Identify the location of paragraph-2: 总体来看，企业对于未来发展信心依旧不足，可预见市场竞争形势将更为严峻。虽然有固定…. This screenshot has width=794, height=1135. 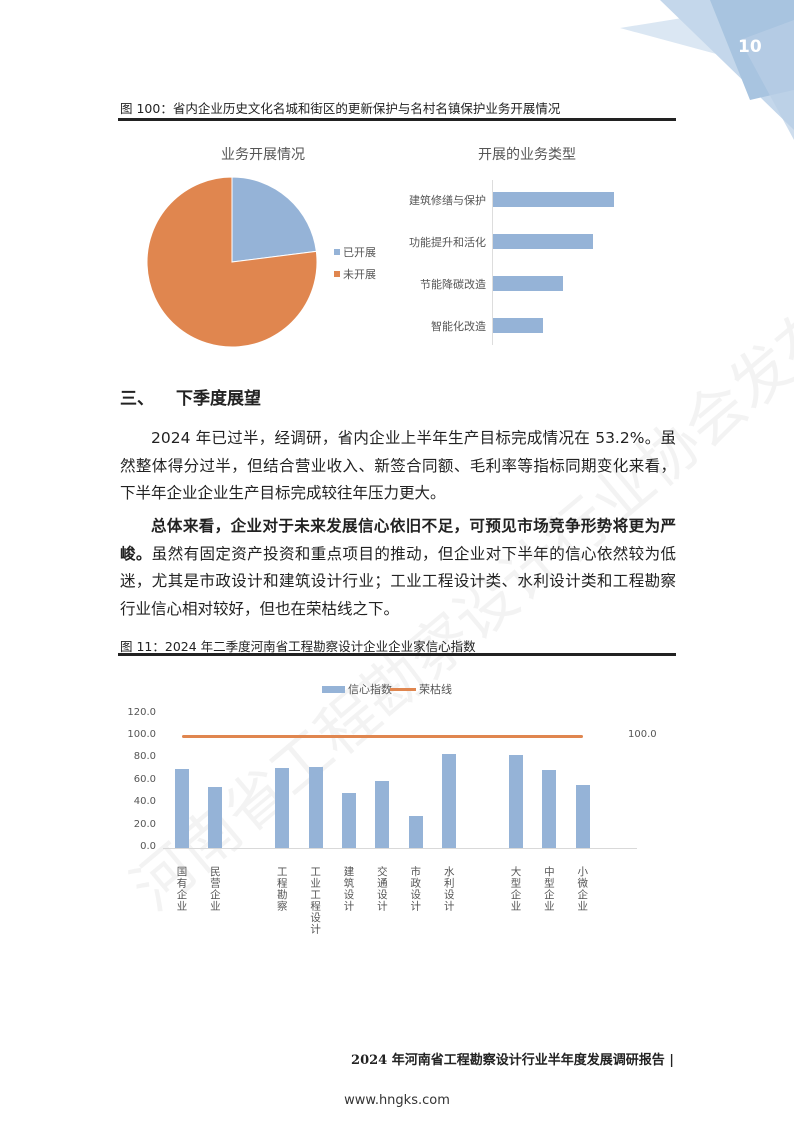
(398, 568).